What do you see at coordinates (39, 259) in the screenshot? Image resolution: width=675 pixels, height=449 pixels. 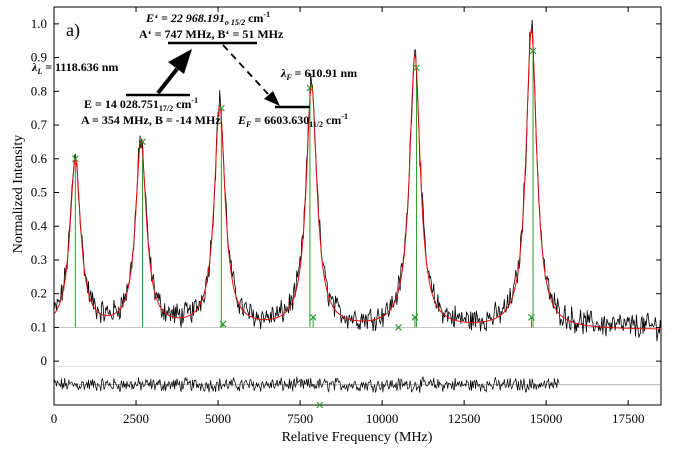 I see `y-tick-label: 0.3` at bounding box center [39, 259].